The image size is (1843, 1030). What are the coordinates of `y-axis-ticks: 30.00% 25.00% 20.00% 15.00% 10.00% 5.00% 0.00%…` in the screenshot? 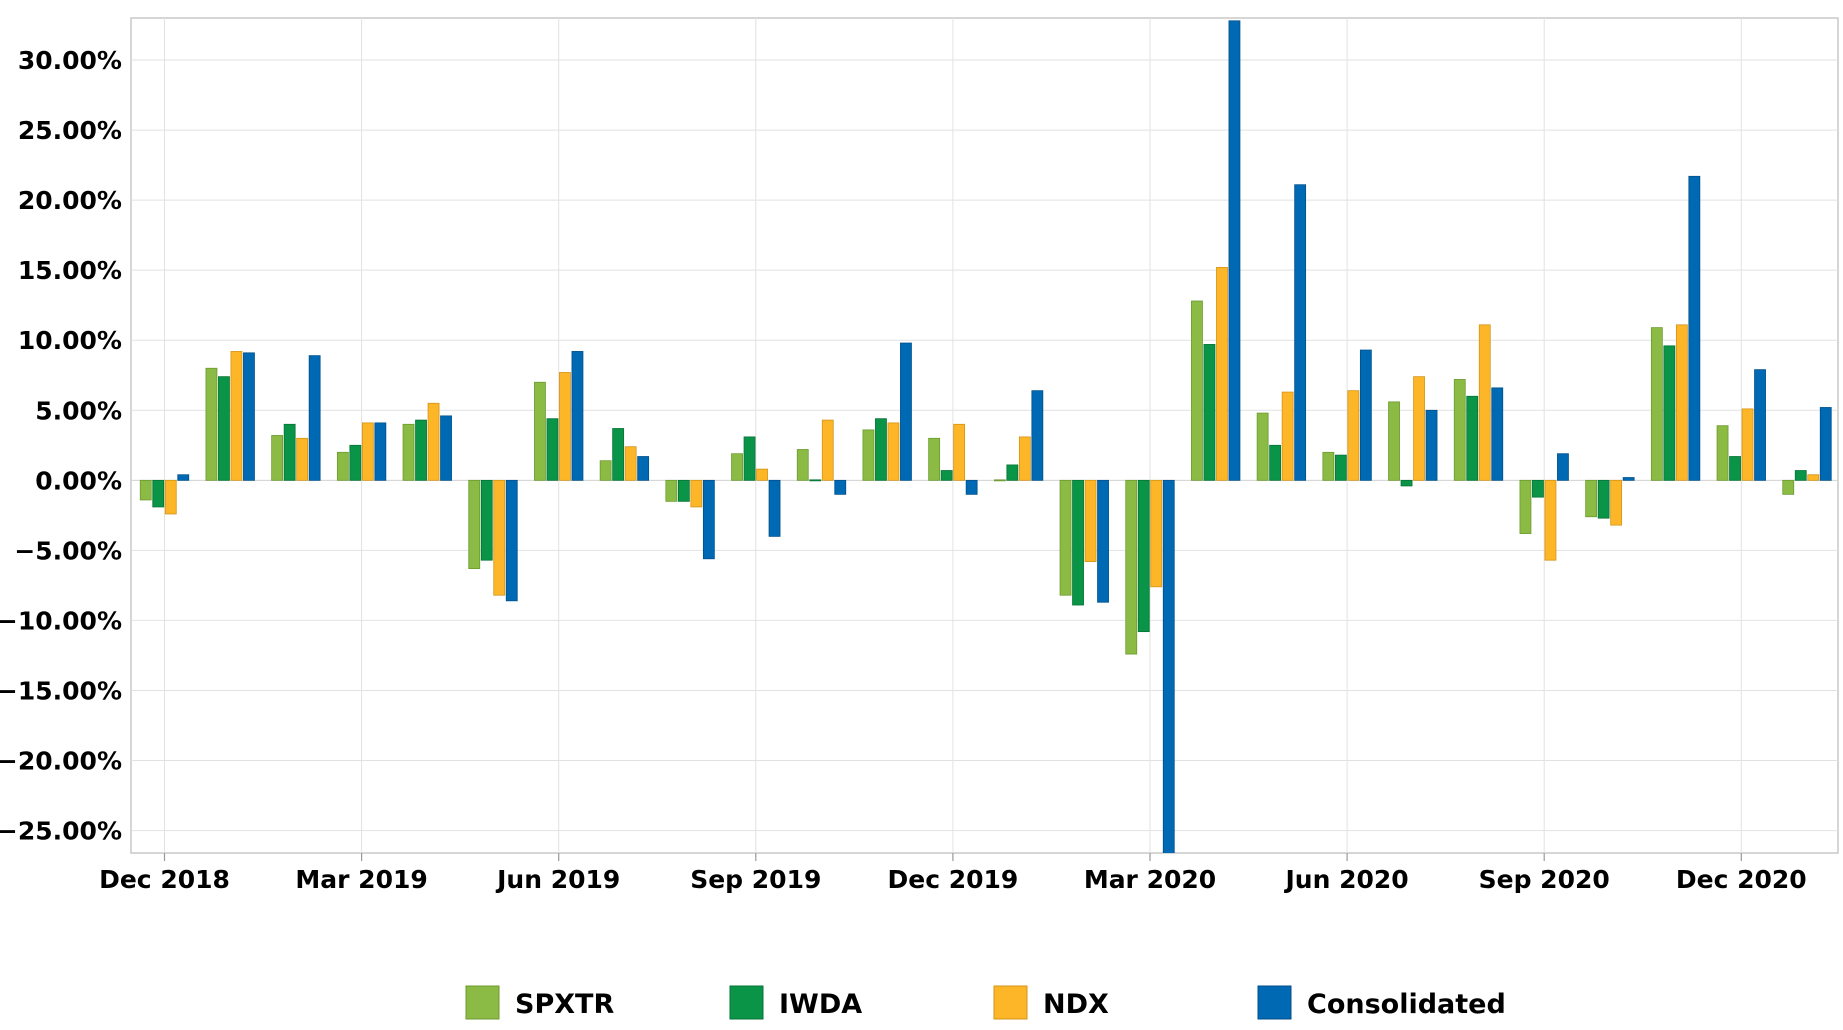 It's located at (61, 446).